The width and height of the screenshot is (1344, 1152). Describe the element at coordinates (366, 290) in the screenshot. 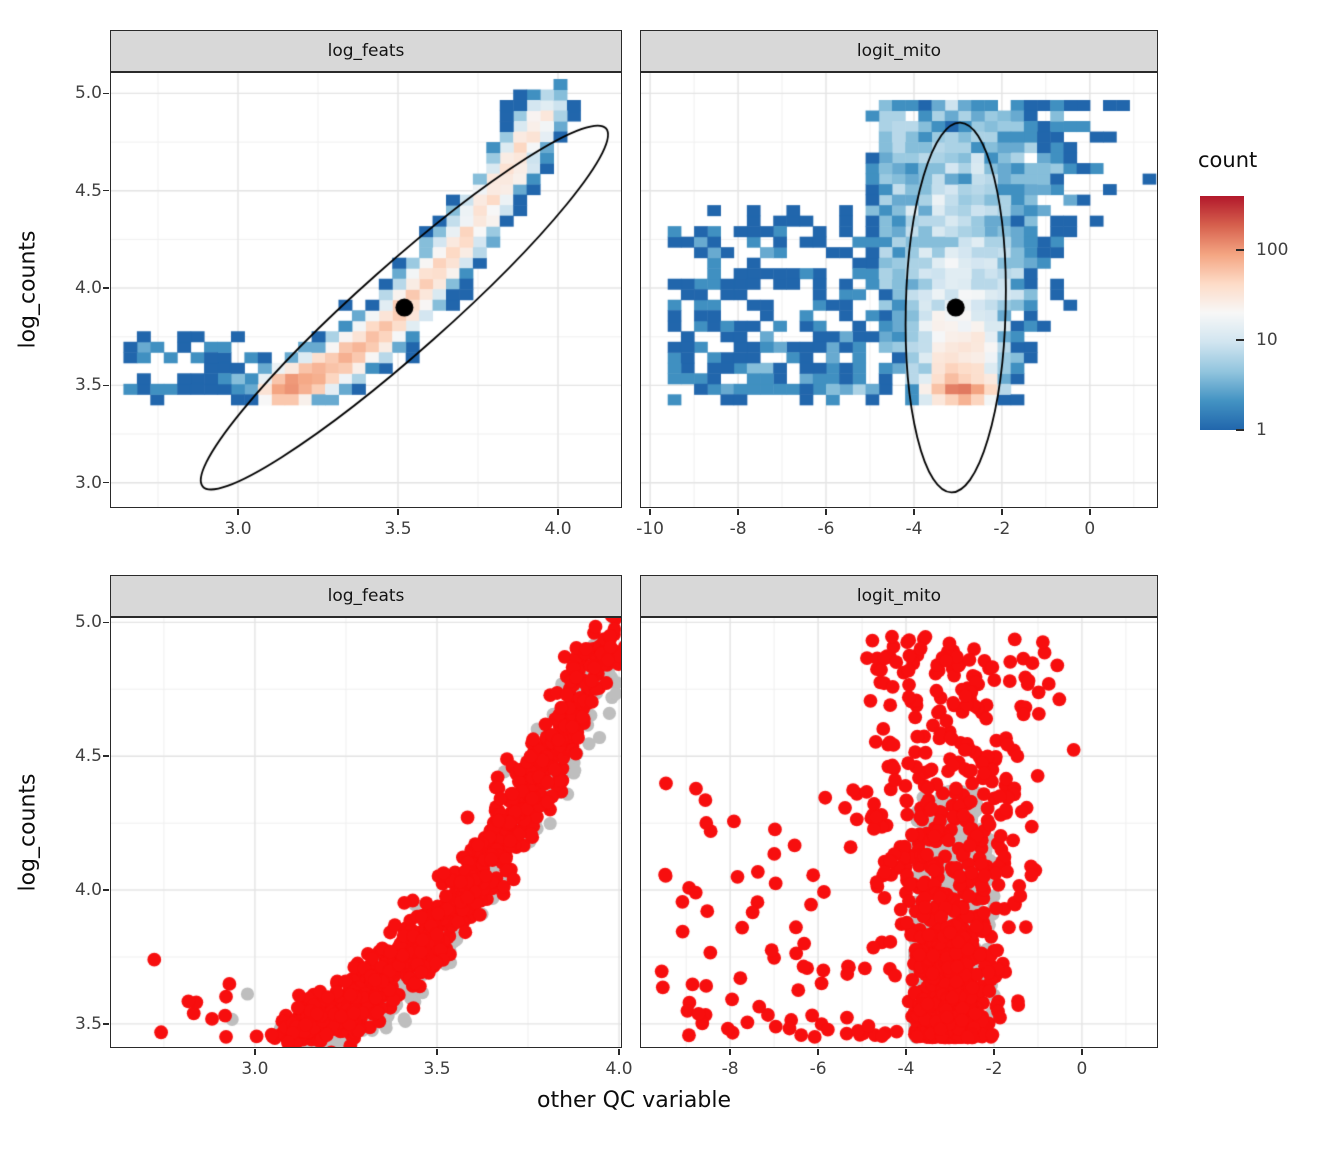

I see `panel-top-left-canvas` at that location.